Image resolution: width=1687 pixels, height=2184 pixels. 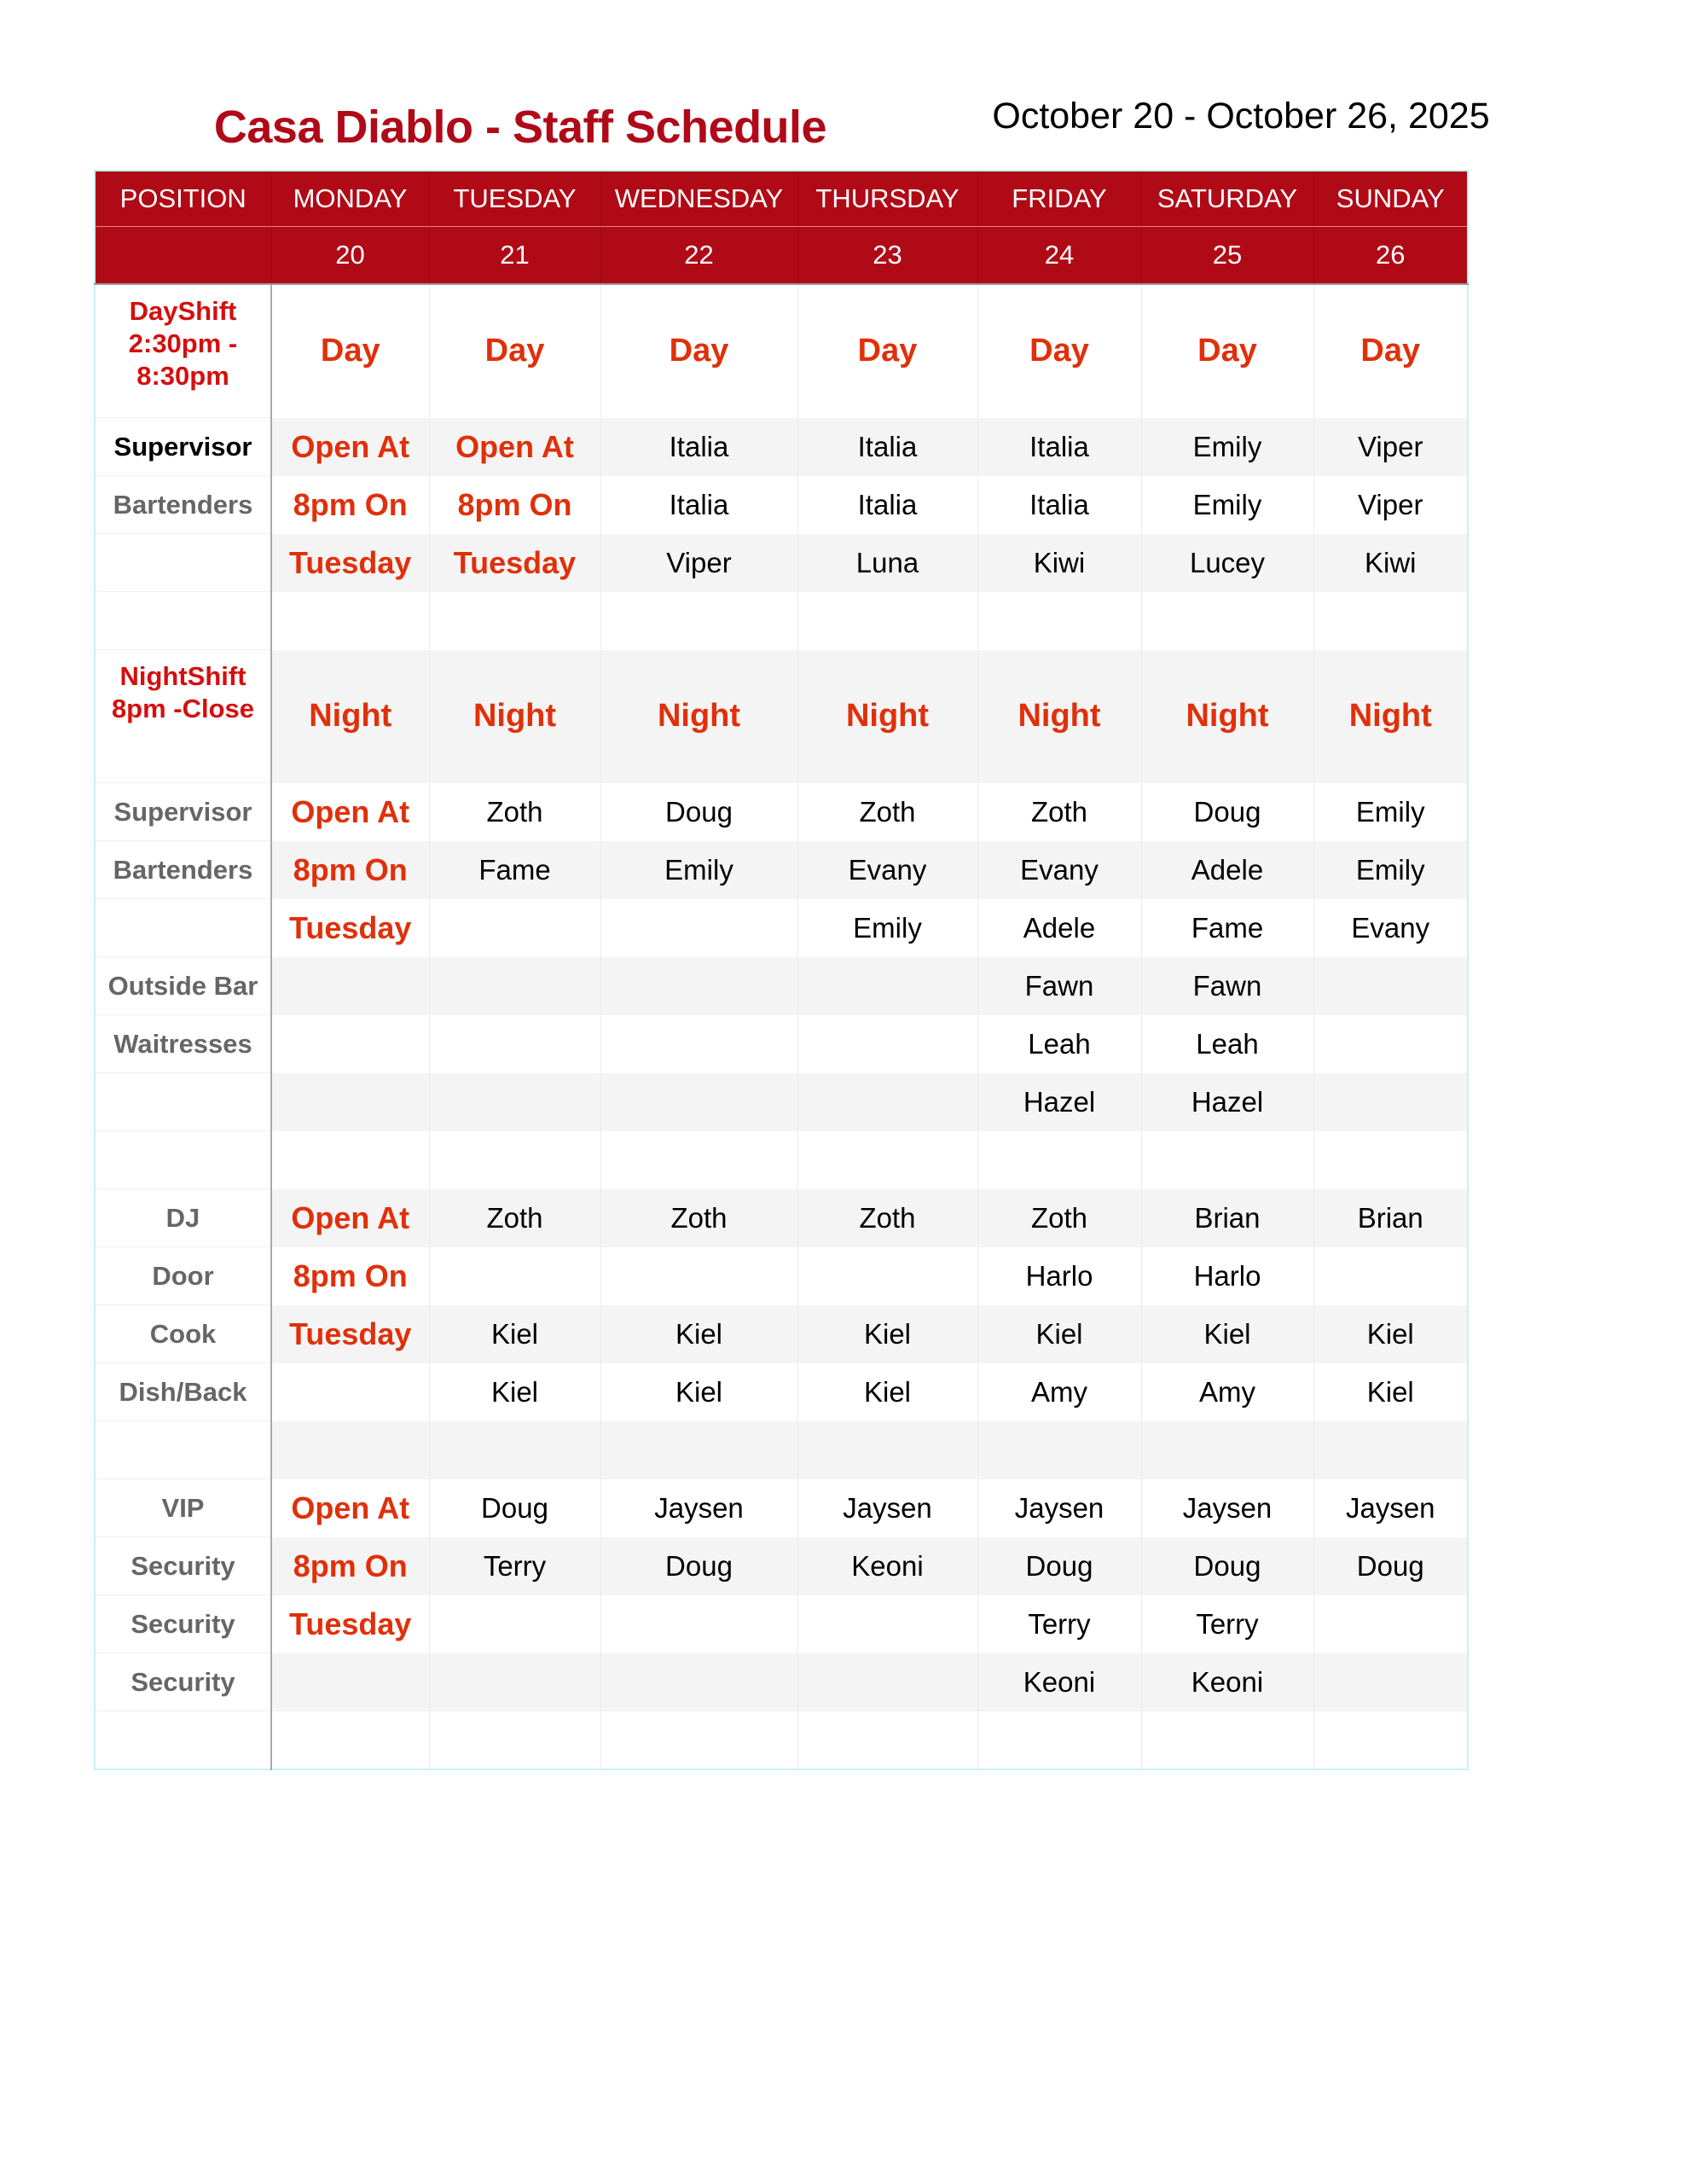 What do you see at coordinates (1227, 1275) in the screenshot?
I see `schedule-cell: Harlo` at bounding box center [1227, 1275].